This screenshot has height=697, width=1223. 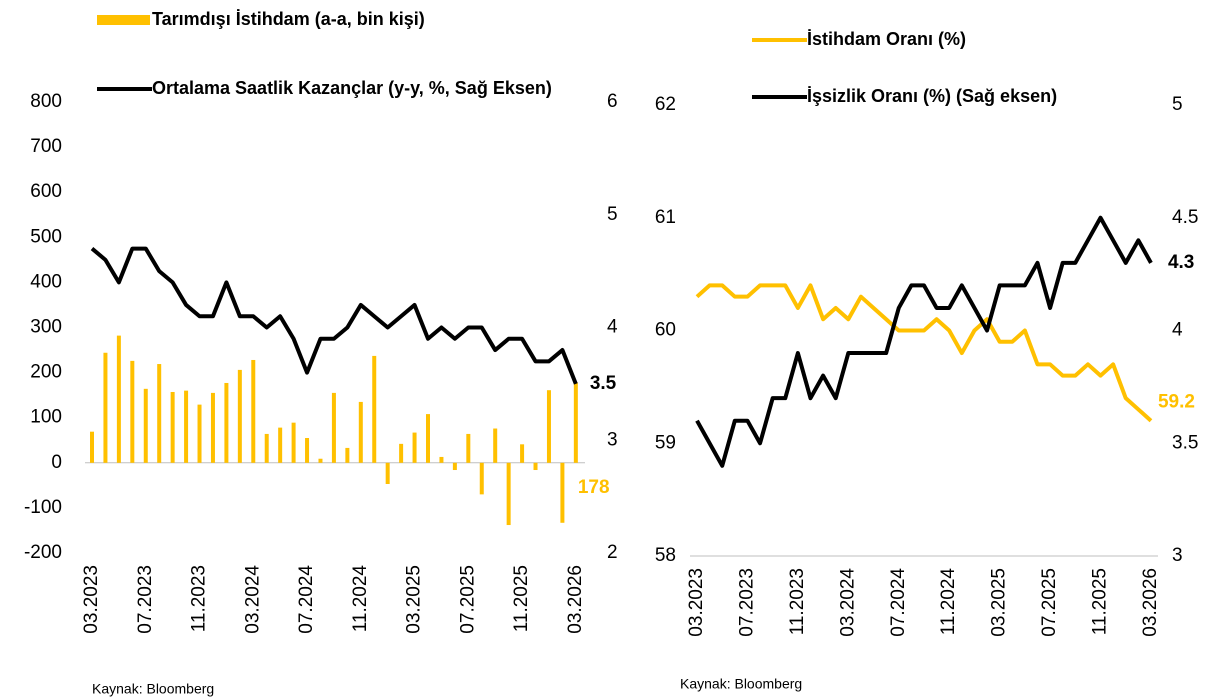 What do you see at coordinates (665, 555) in the screenshot?
I see `y-tick-label: 58` at bounding box center [665, 555].